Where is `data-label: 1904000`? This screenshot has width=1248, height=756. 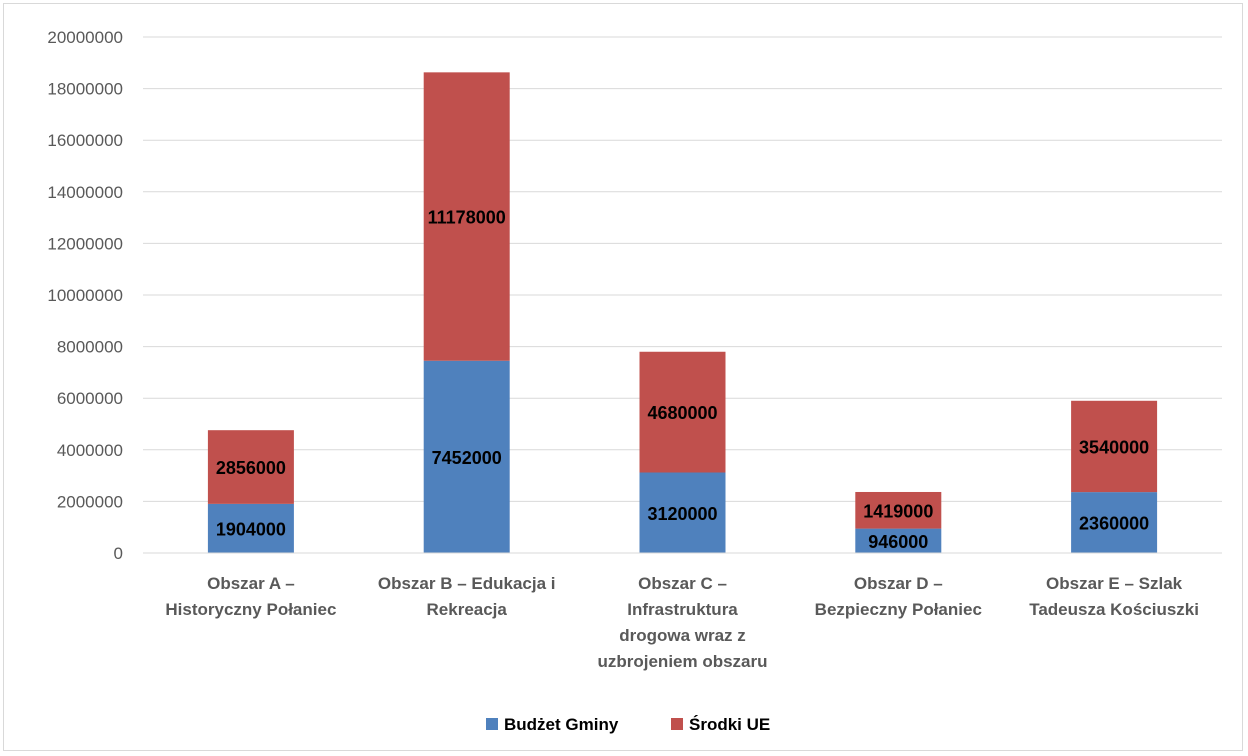
data-label: 1904000 is located at coordinates (251, 529).